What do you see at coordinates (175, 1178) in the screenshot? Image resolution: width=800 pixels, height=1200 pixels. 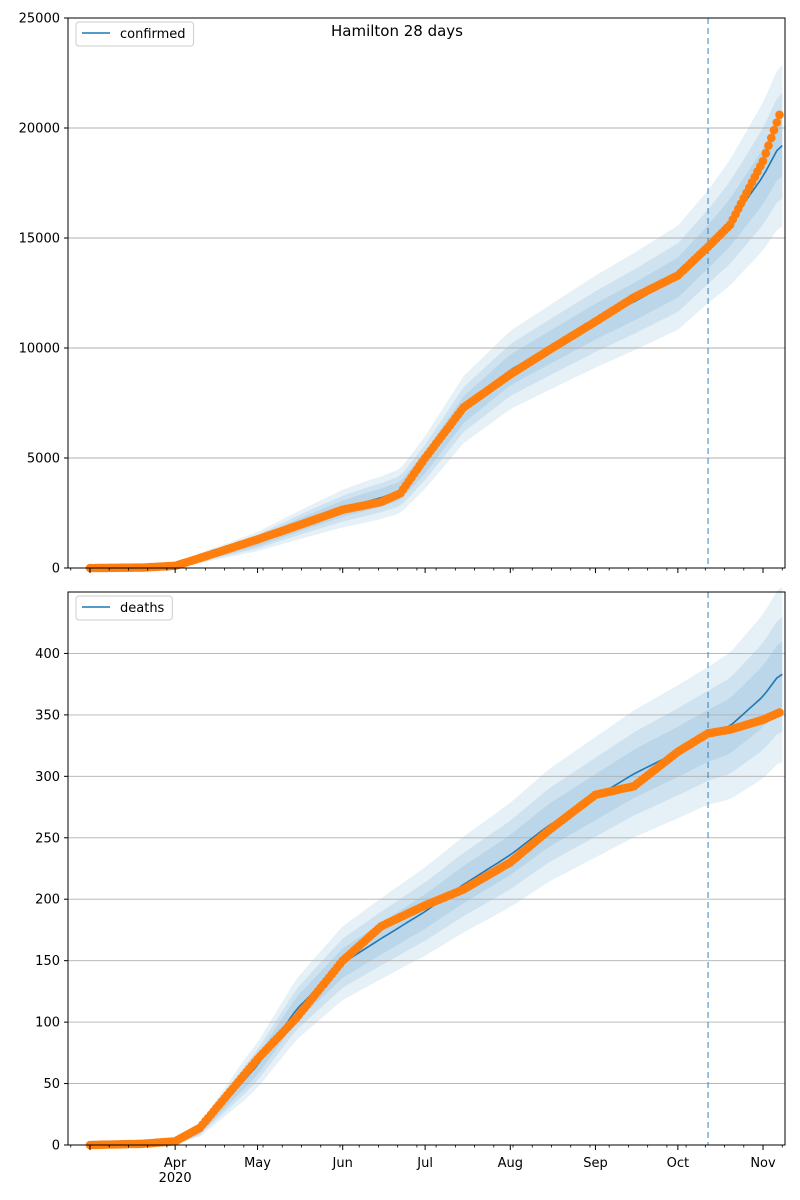 I see `deaths-xtick-label-0-year: 2020` at bounding box center [175, 1178].